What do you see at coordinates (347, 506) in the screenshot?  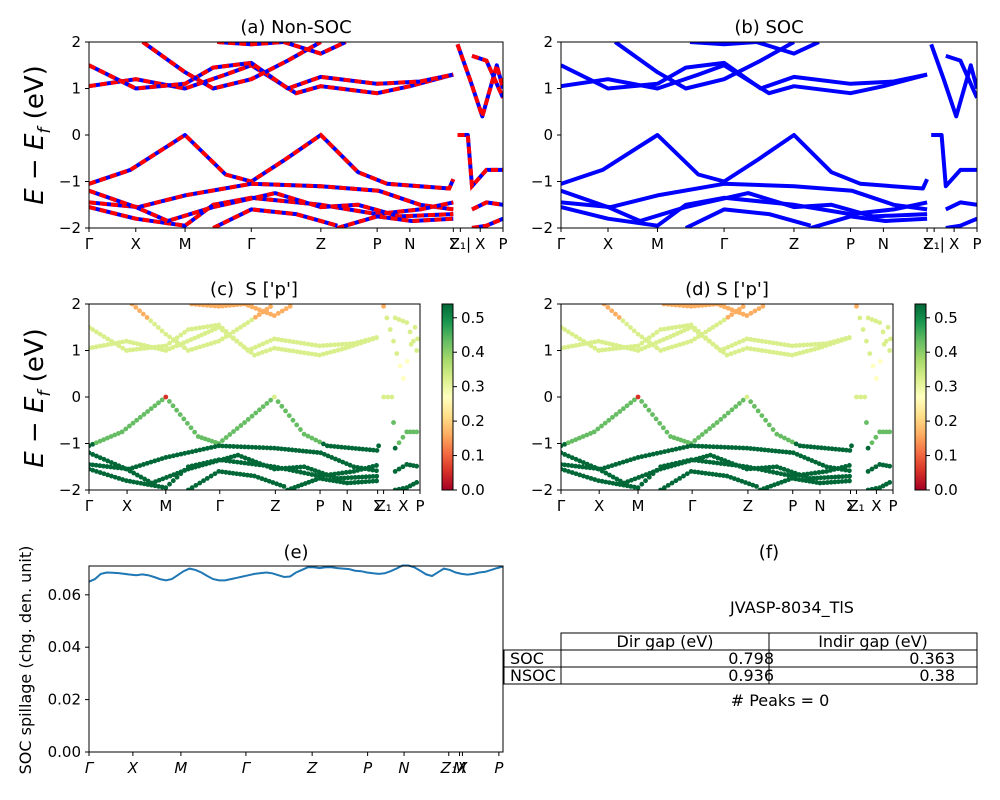 I see `x-tick-label: N` at bounding box center [347, 506].